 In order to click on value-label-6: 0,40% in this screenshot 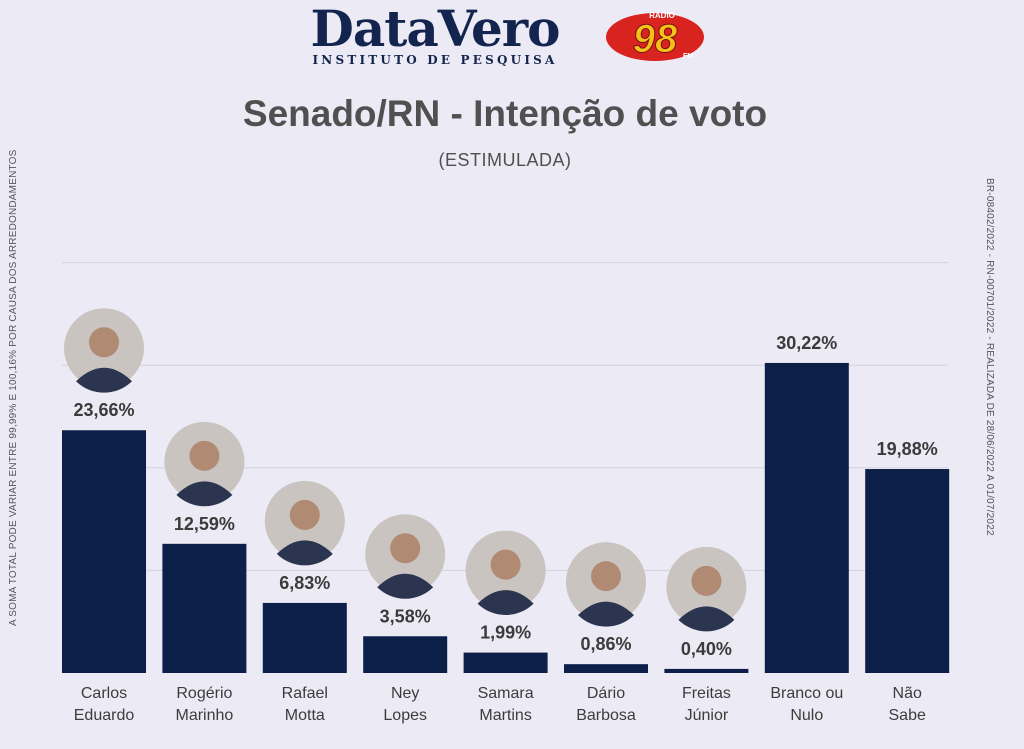, I will do `click(706, 649)`.